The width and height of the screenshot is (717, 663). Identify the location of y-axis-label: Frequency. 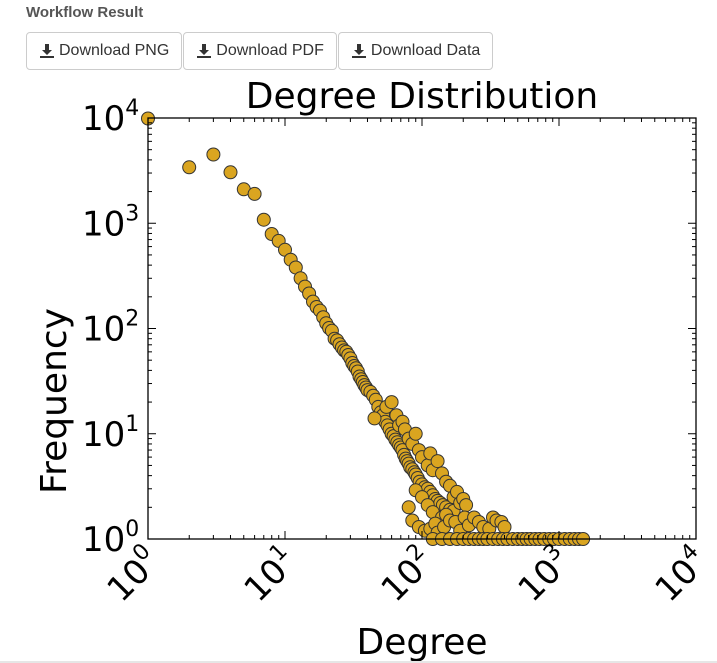
(54, 401).